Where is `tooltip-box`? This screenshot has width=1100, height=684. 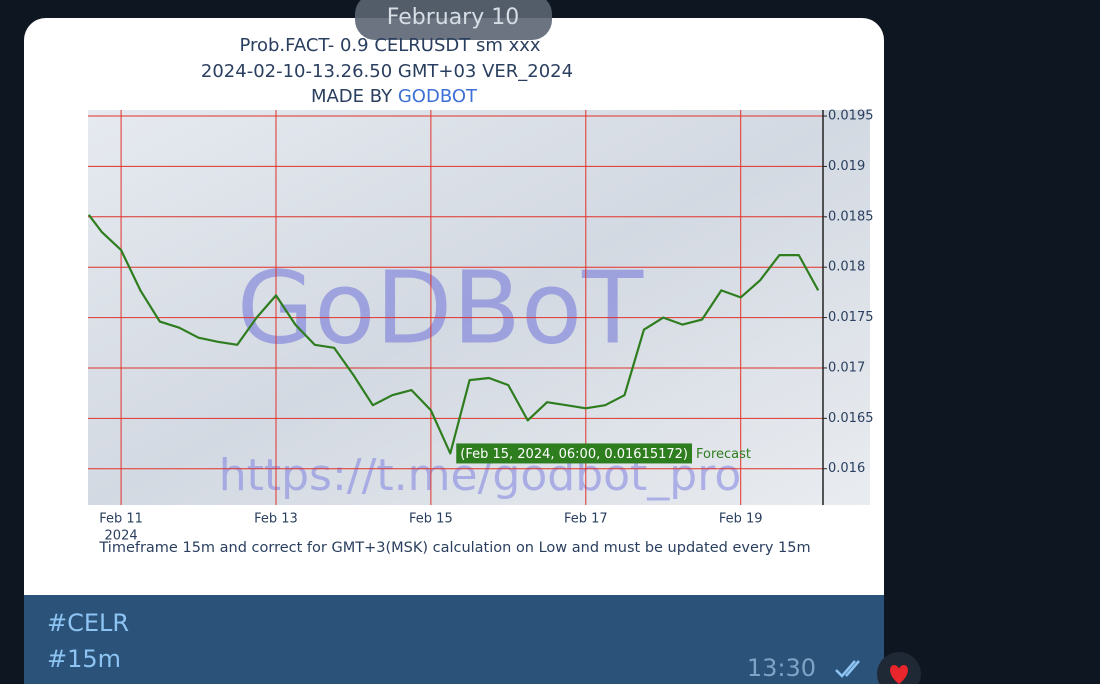 tooltip-box is located at coordinates (574, 453).